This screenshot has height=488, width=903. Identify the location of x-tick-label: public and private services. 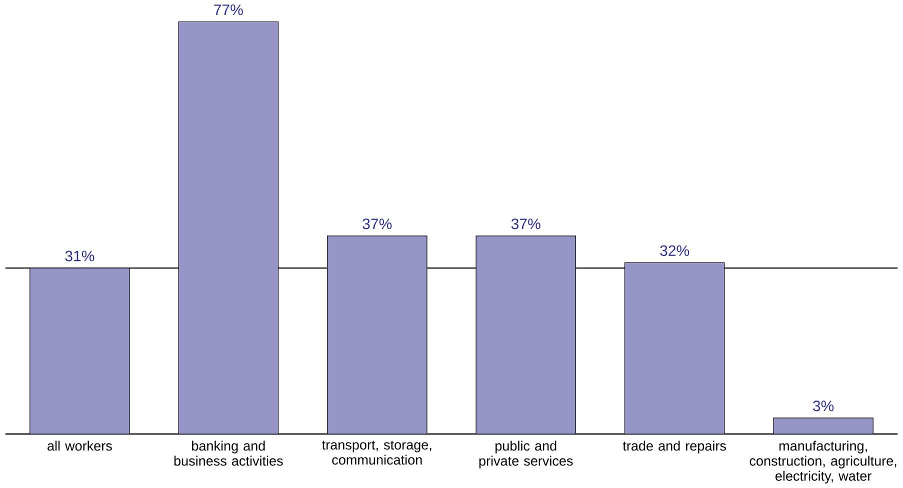
(526, 454).